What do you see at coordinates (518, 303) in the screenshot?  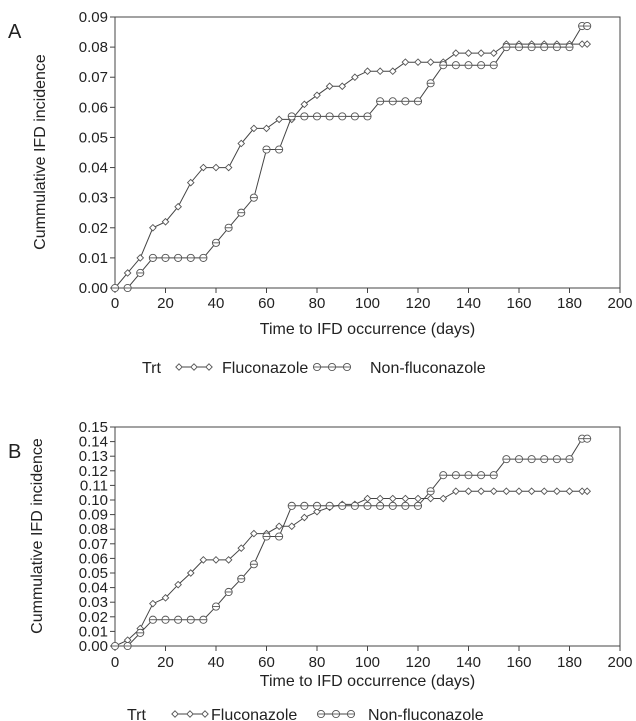 I see `x-tick-label: 160` at bounding box center [518, 303].